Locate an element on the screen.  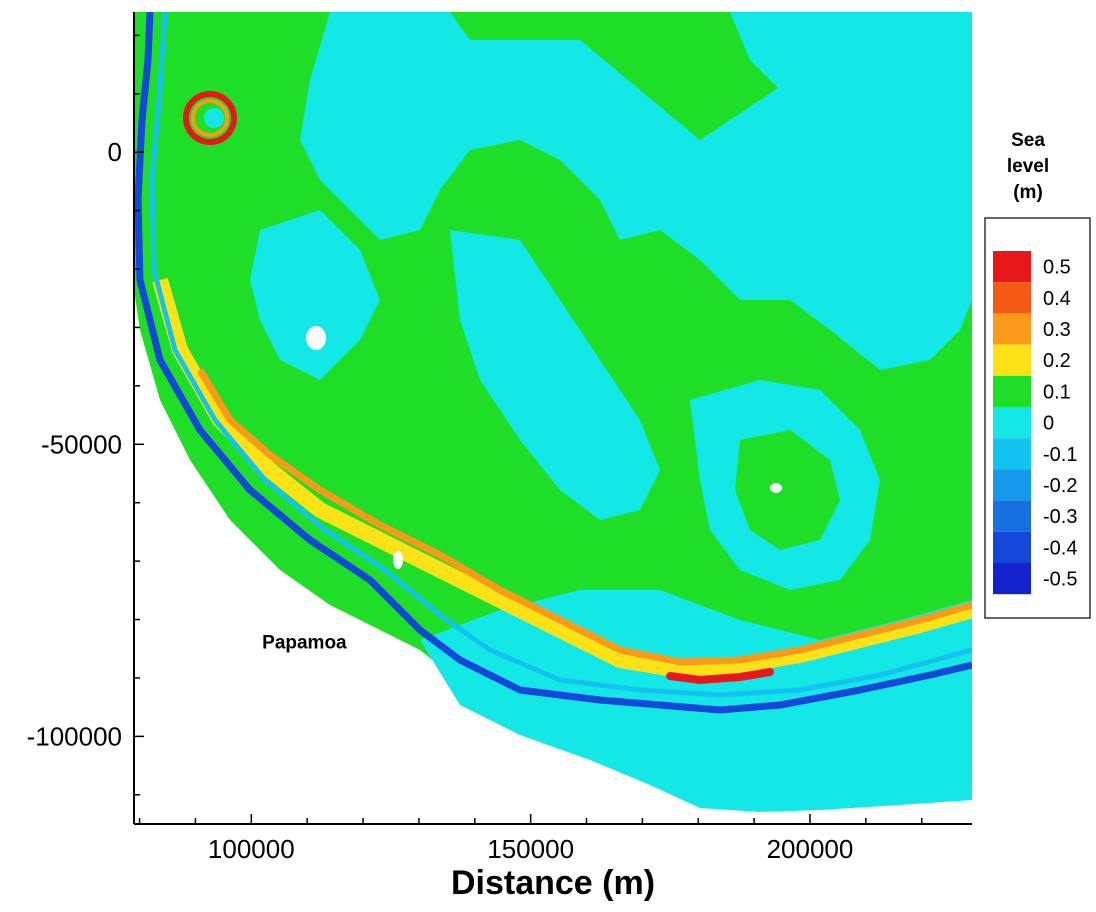
island-coast is located at coordinates (398, 560).